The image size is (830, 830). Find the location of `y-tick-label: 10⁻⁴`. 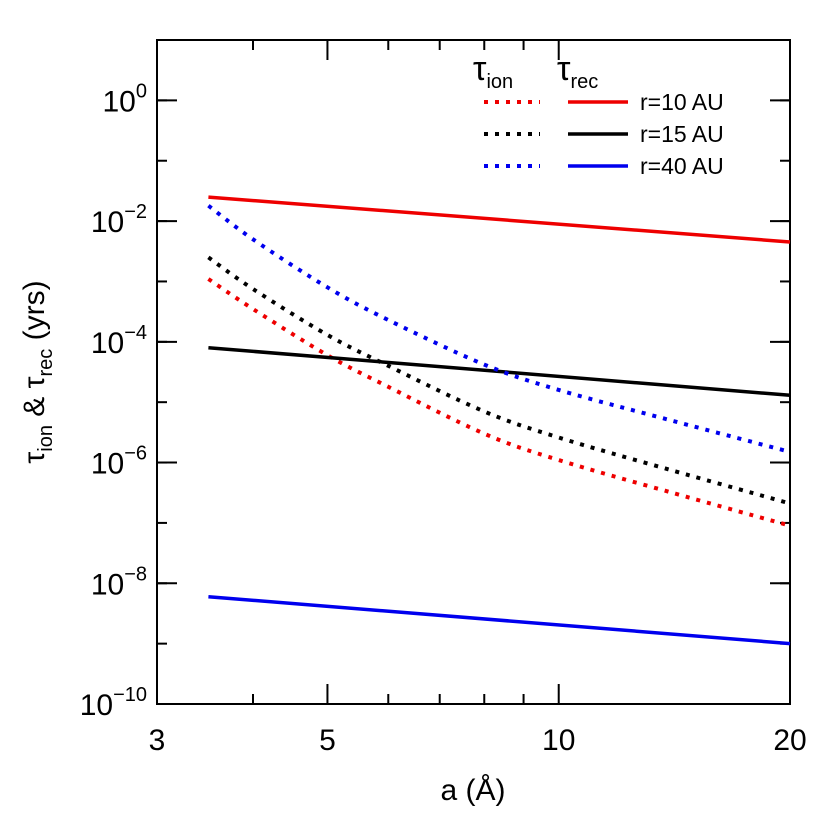

y-tick-label: 10⁻⁴ is located at coordinates (119, 341).